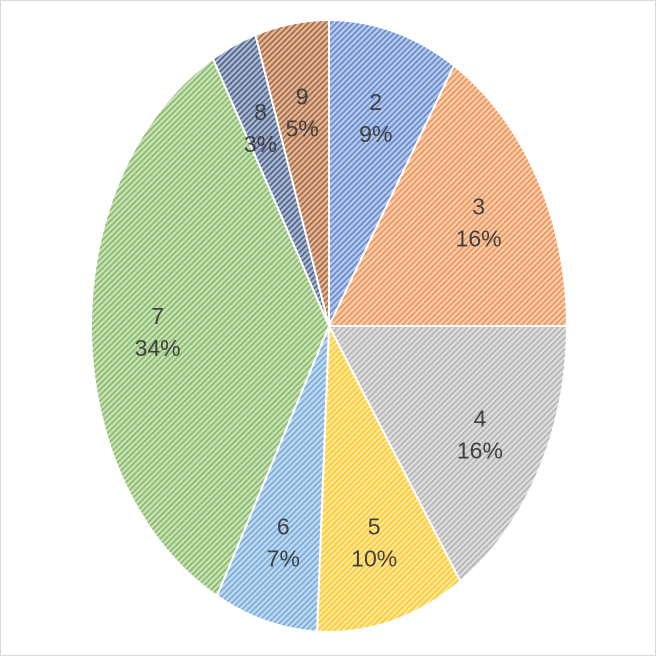 The height and width of the screenshot is (657, 656). I want to click on slice-percent-label: 7%, so click(283, 558).